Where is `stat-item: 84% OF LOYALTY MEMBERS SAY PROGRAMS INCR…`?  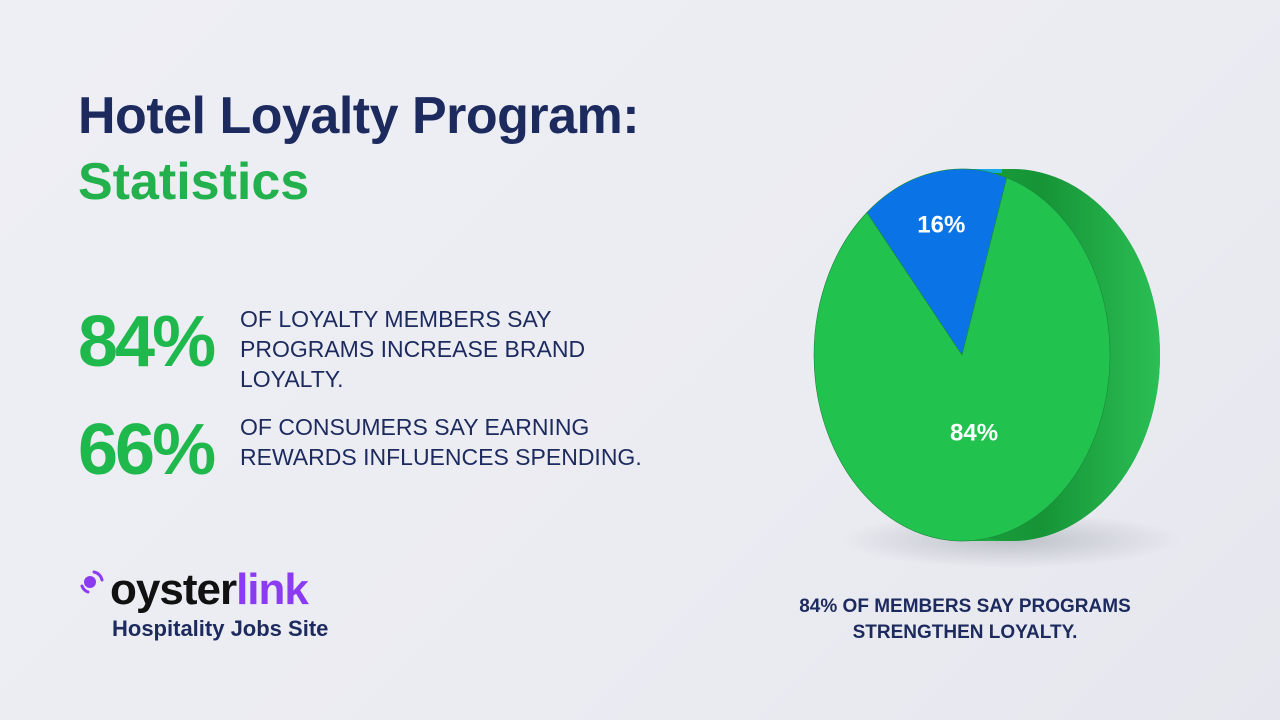 stat-item: 84% OF LOYALTY MEMBERS SAY PROGRAMS INCR… is located at coordinates (349, 350).